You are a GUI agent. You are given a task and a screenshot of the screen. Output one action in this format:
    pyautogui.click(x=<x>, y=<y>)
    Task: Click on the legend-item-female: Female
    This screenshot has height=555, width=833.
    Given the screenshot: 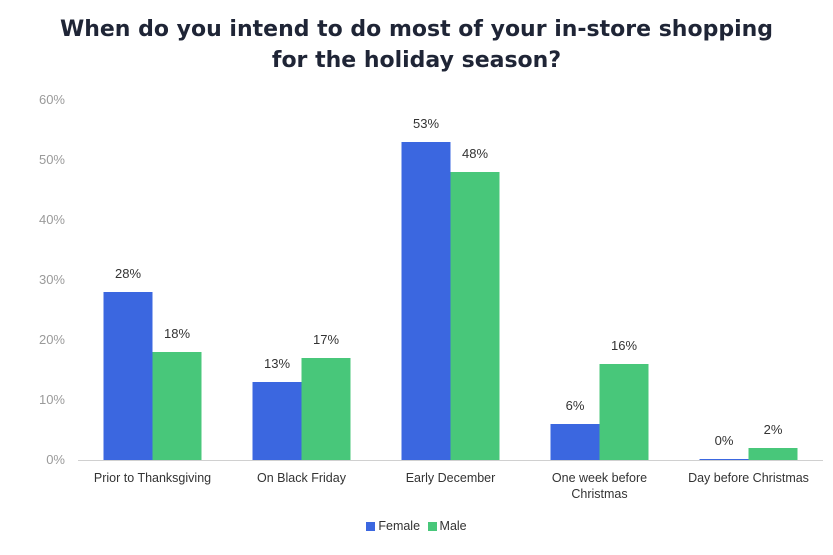 What is the action you would take?
    pyautogui.click(x=393, y=526)
    